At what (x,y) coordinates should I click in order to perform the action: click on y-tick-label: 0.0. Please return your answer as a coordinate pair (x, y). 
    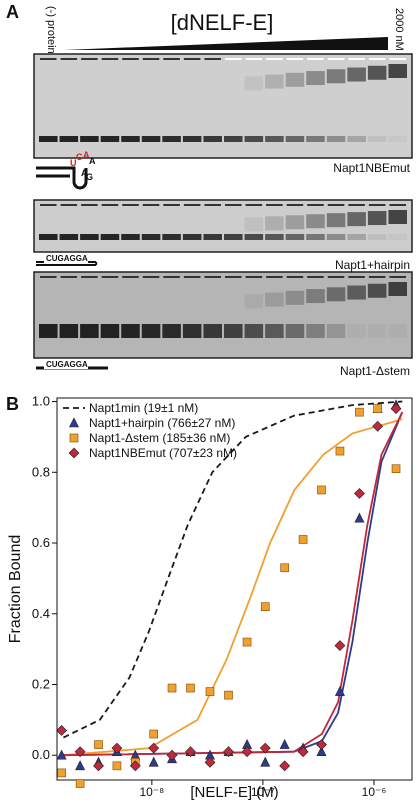
    Looking at the image, I should click on (41, 754).